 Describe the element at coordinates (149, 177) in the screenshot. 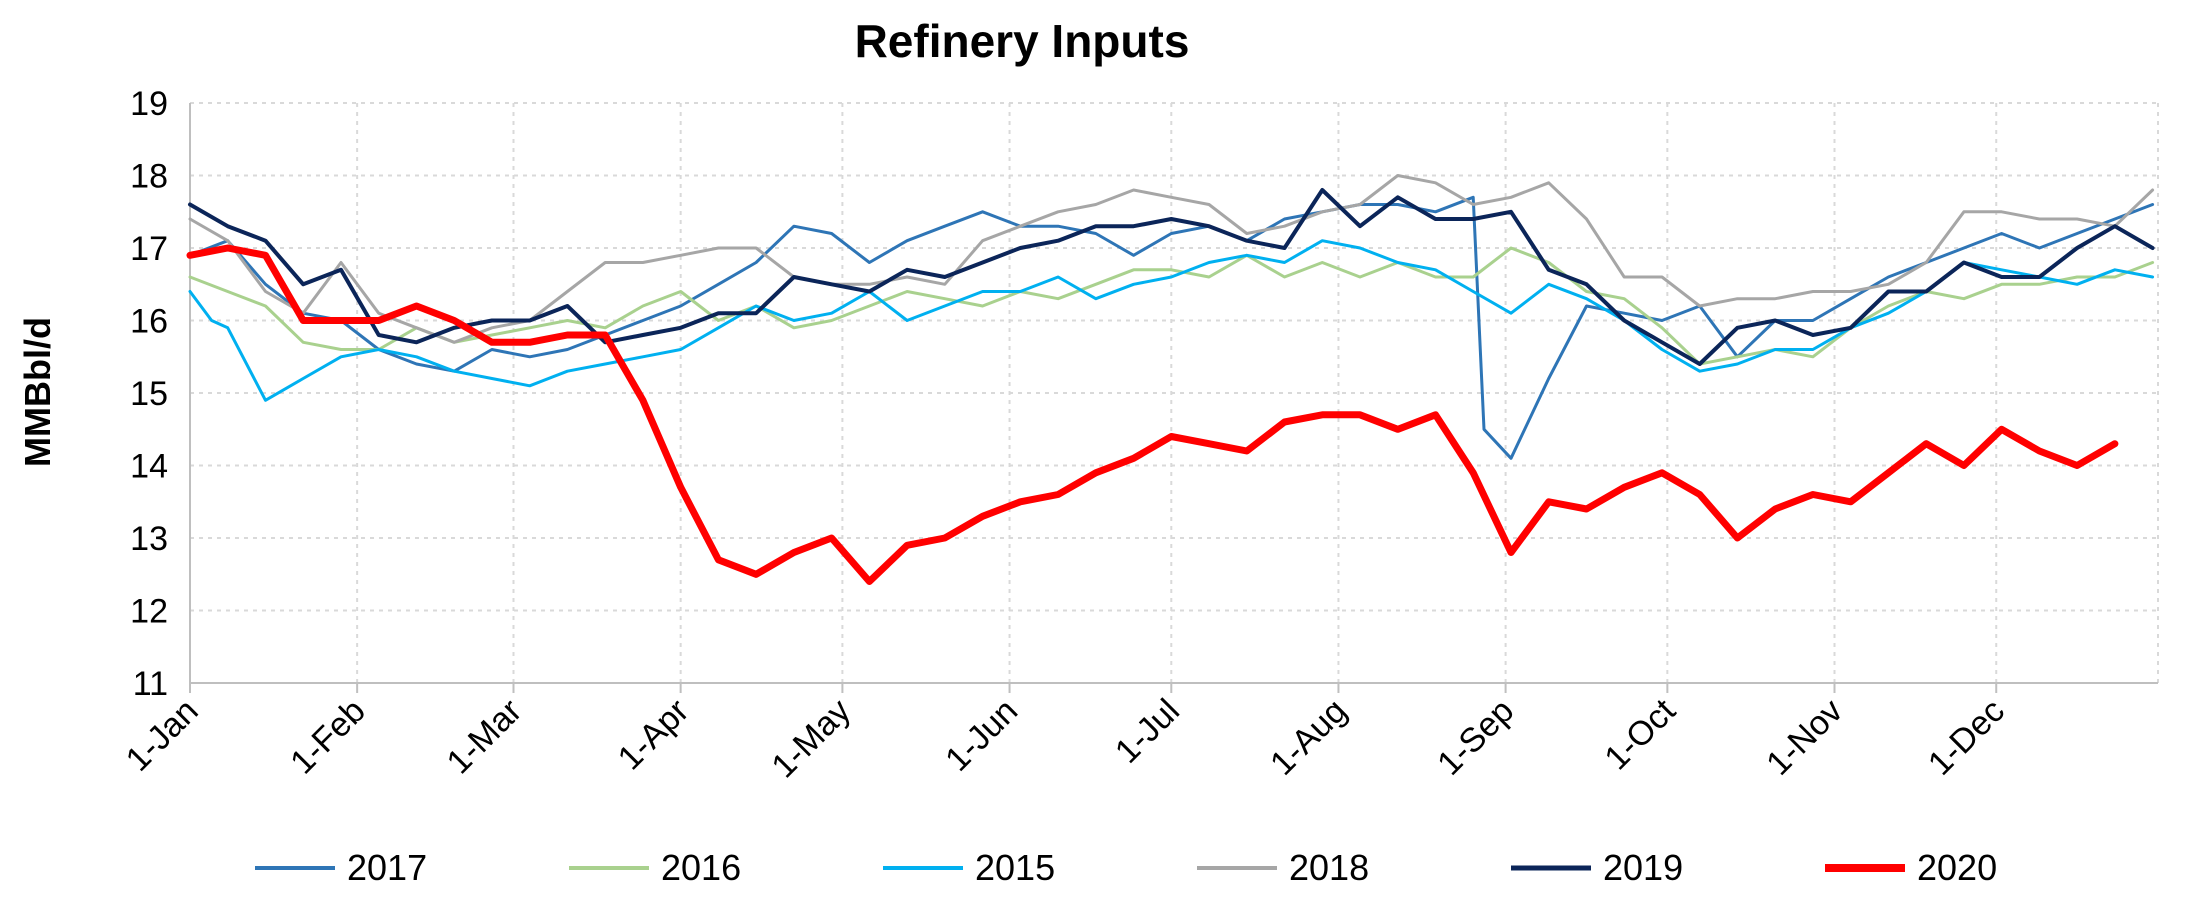

I see `y-tick-label: 18` at that location.